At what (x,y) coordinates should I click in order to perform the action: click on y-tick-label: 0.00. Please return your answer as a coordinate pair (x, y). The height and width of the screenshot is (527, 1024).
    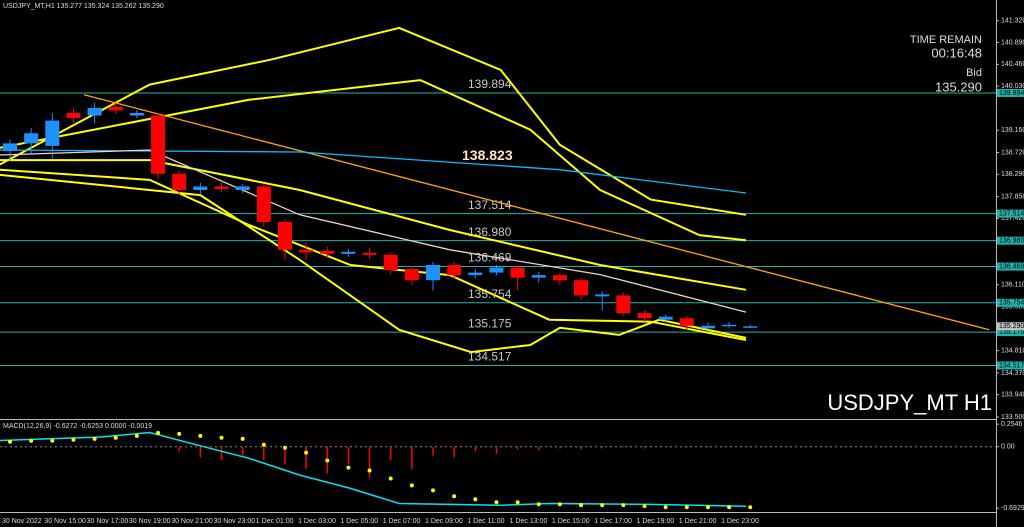
    Looking at the image, I should click on (1008, 447).